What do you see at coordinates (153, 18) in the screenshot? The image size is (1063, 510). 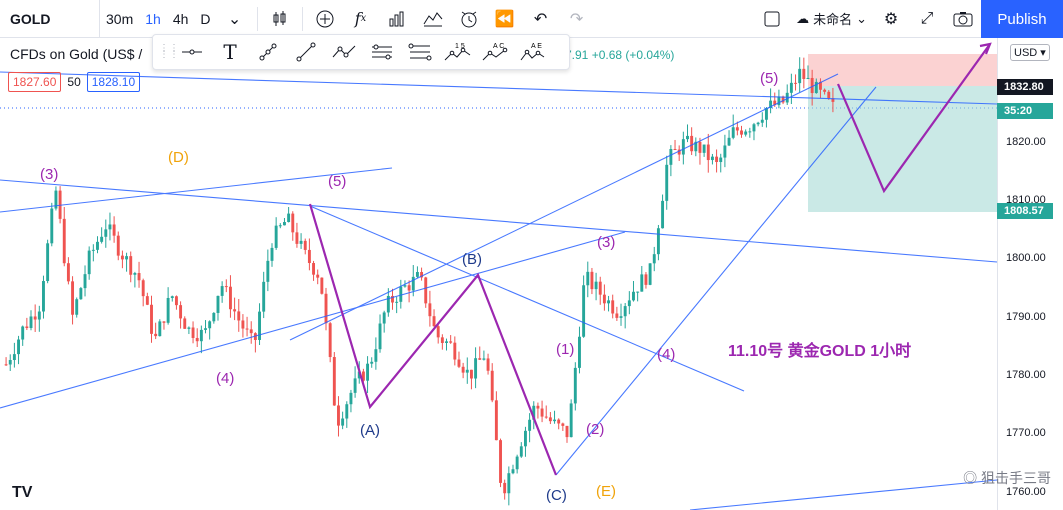 I see `timeframe-1h: 1h` at bounding box center [153, 18].